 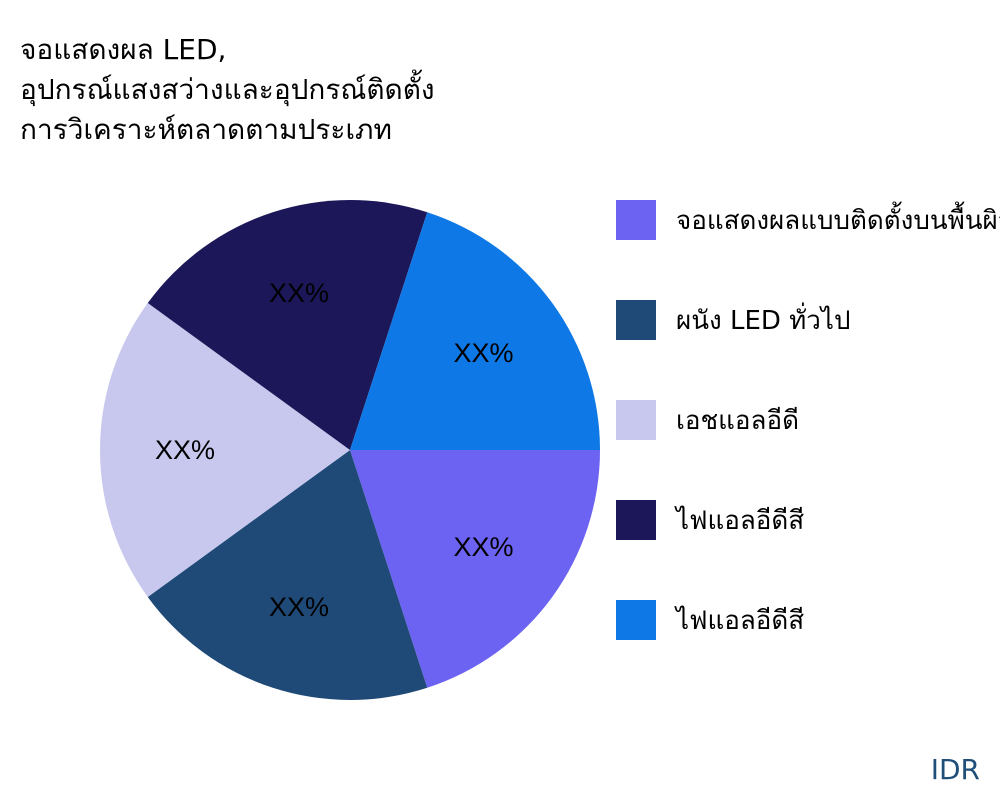 I want to click on chart-title-line-3: การวิเคราะห์ตลาดตามประเภท, so click(x=206, y=129).